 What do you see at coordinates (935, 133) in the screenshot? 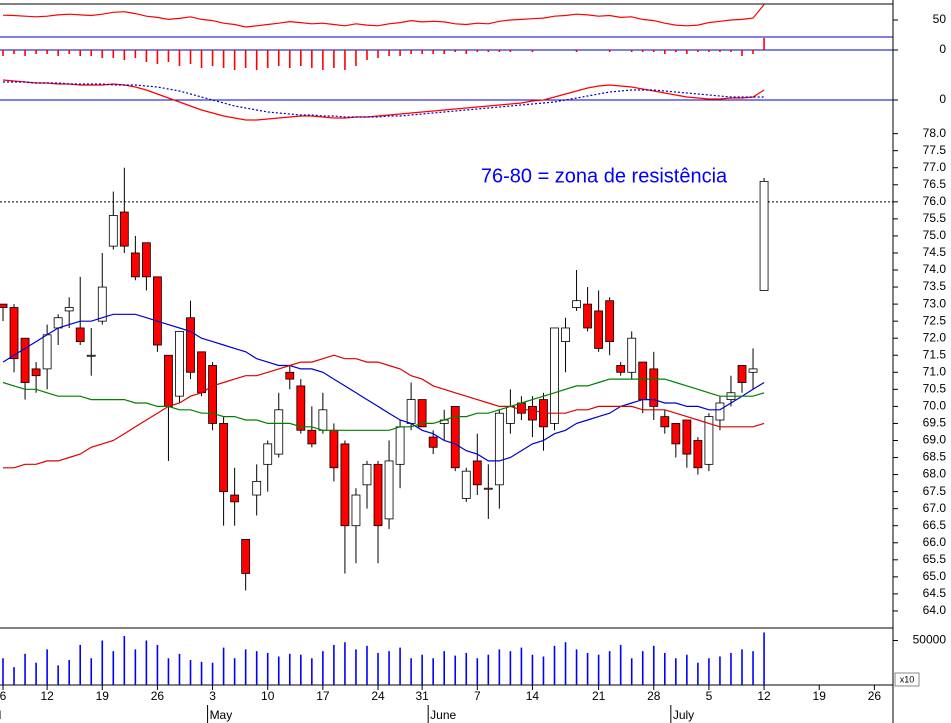
I see `y-tick-label: 78.0` at bounding box center [935, 133].